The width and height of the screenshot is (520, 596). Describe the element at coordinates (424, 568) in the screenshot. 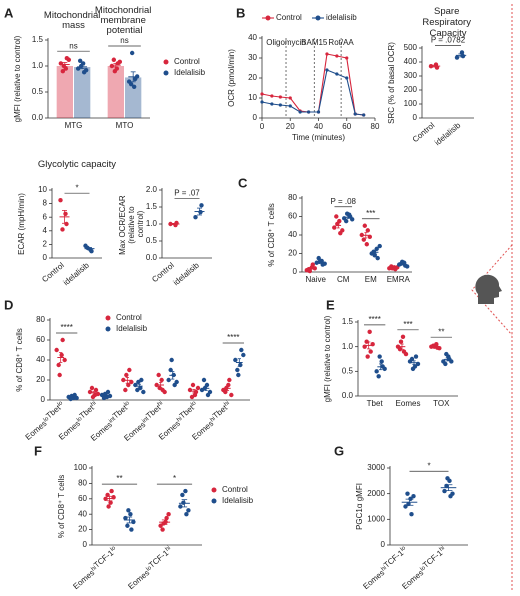

I see `x-tick-label: EomesloTCF-1hi` at that location.